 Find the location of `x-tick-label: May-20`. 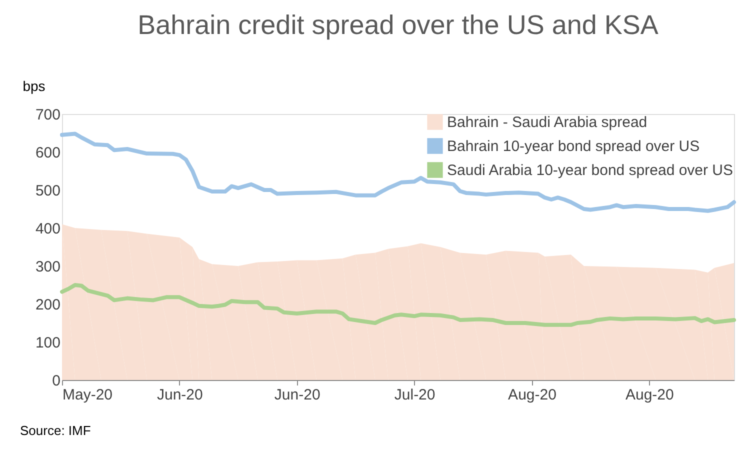

x-tick-label: May-20 is located at coordinates (87, 395).